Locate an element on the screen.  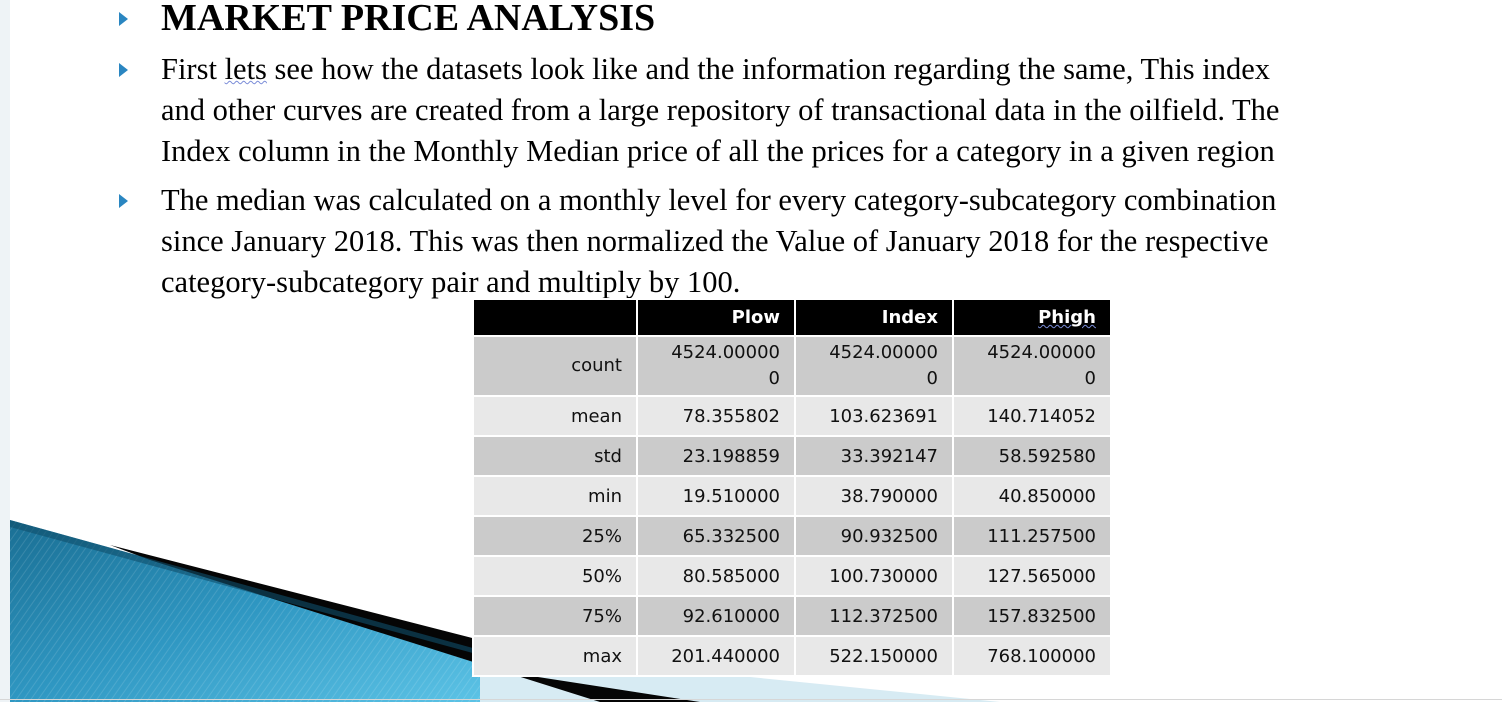
row-label: 75% is located at coordinates (555, 616).